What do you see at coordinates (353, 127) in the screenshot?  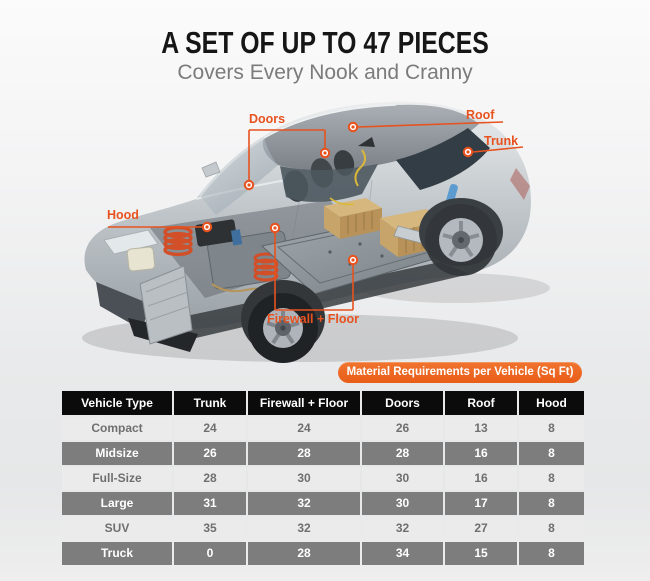 I see `roof-point-marker` at bounding box center [353, 127].